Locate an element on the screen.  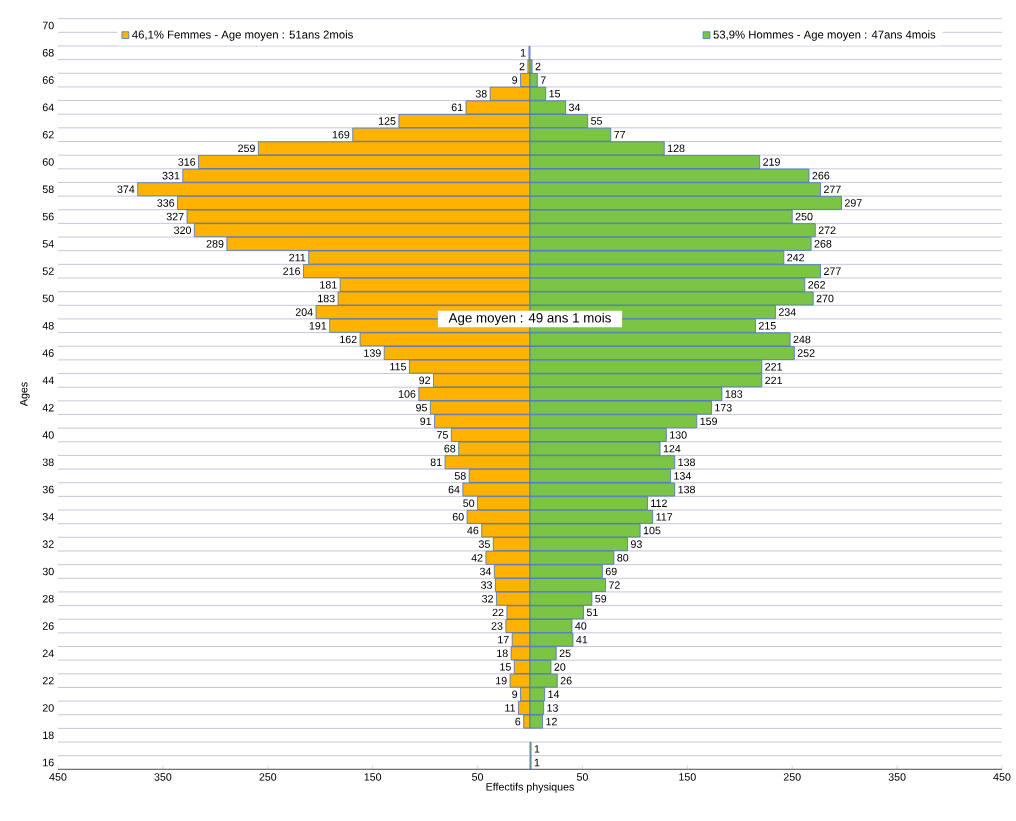
data-label: 59 is located at coordinates (601, 598).